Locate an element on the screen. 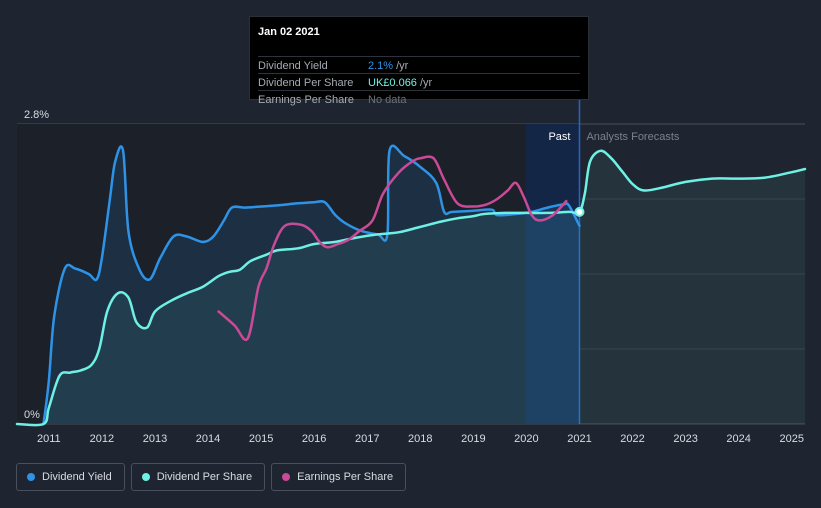 This screenshot has width=821, height=508. x-tick-label: 2025 is located at coordinates (791, 439).